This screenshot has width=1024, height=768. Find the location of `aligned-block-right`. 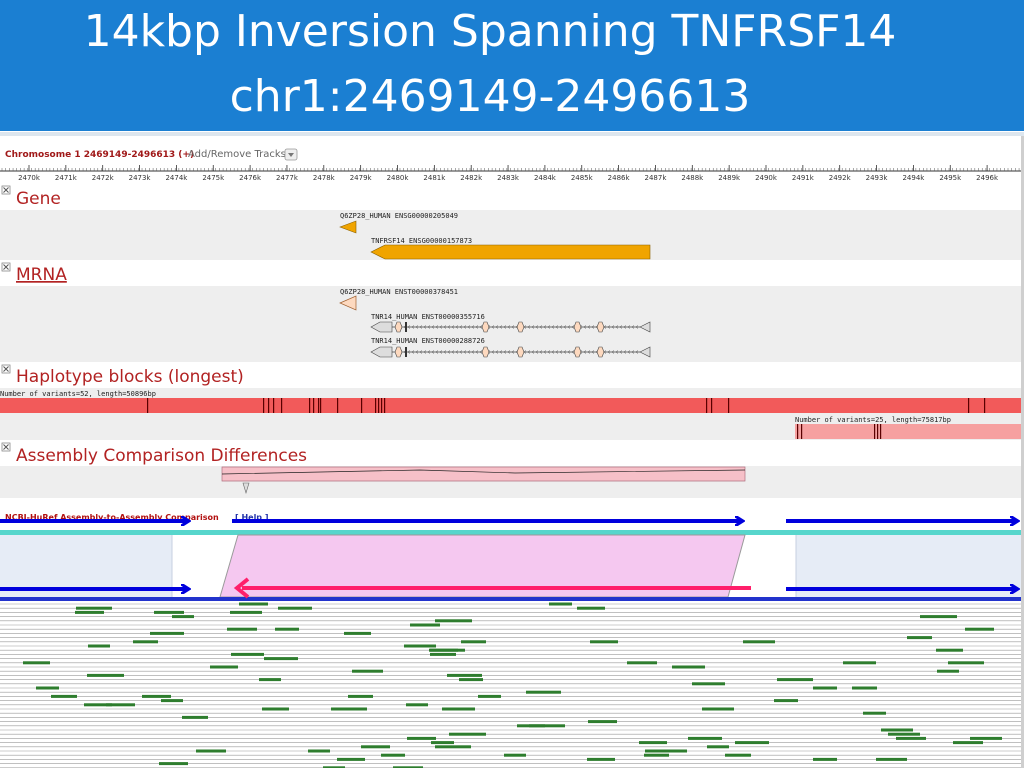

aligned-block-right is located at coordinates (910, 566).